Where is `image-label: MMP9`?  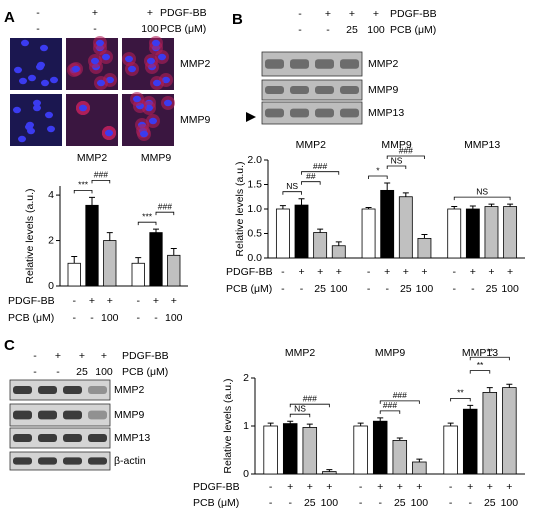
image-label: MMP9 is located at coordinates (195, 120).